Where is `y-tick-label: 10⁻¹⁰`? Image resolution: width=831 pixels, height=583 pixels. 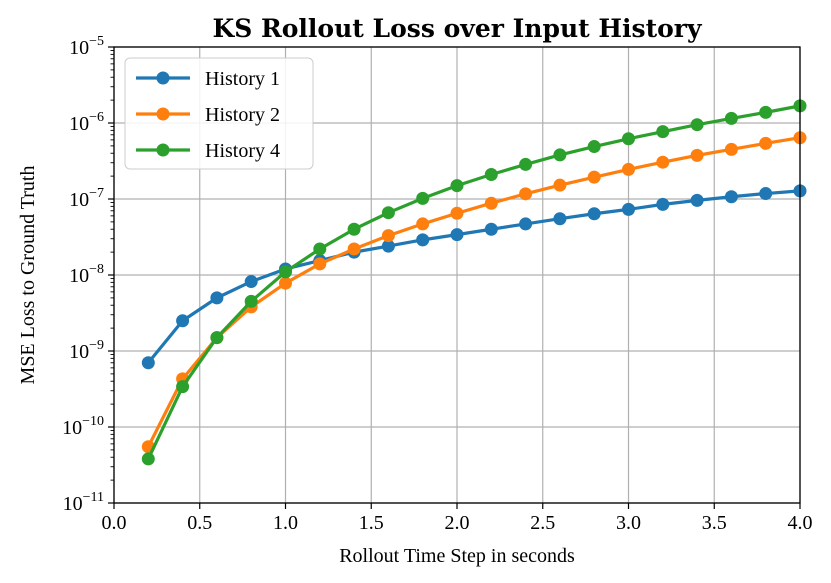 y-tick-label: 10⁻¹⁰ is located at coordinates (83, 426).